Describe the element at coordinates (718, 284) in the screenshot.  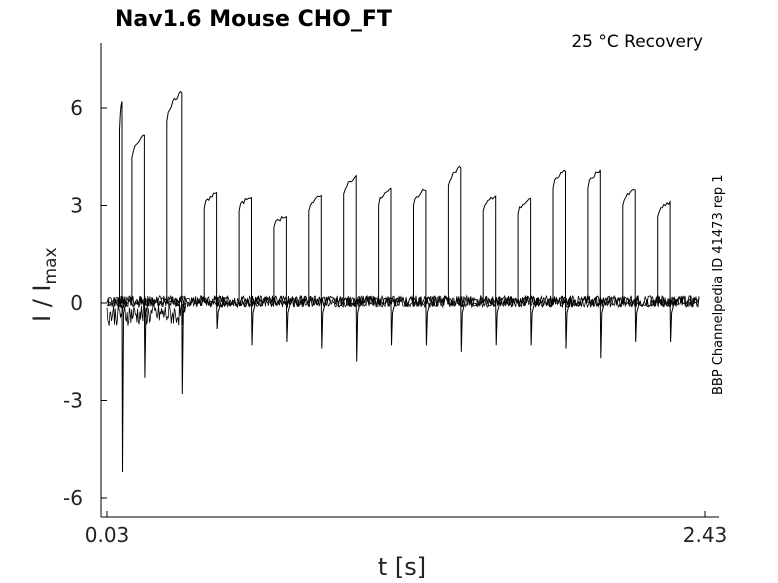
I see `channelpedia-id-label: BBP Channelpedia ID 41473 rep 1` at that location.